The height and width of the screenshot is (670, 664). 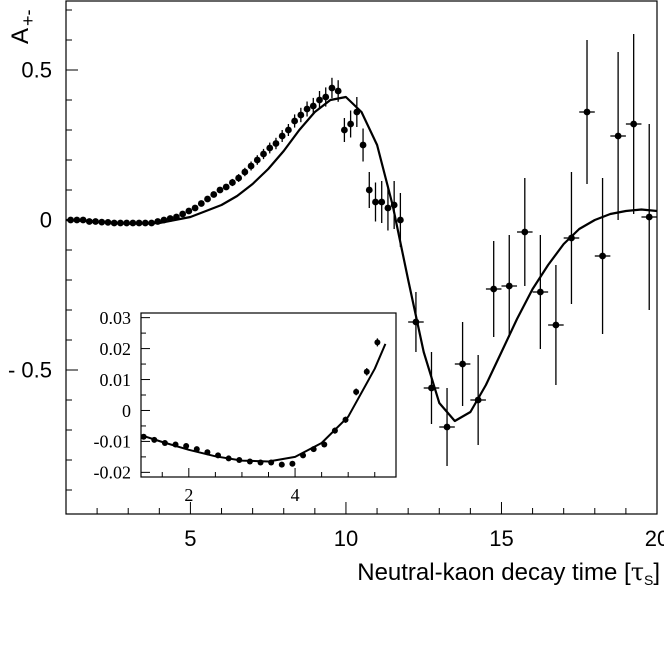 What do you see at coordinates (346, 538) in the screenshot?
I see `main-x-tick-label: 10` at bounding box center [346, 538].